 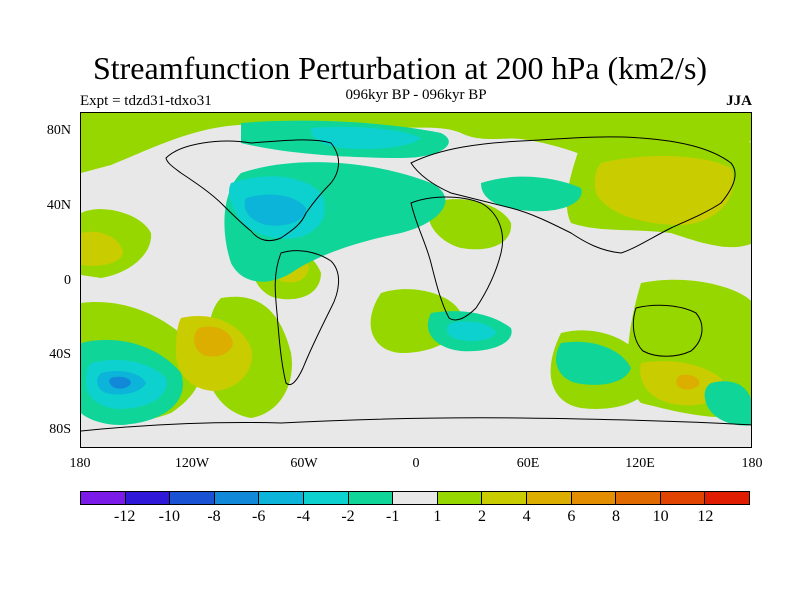 I want to click on negative-anomaly-blue, so click(x=120, y=382).